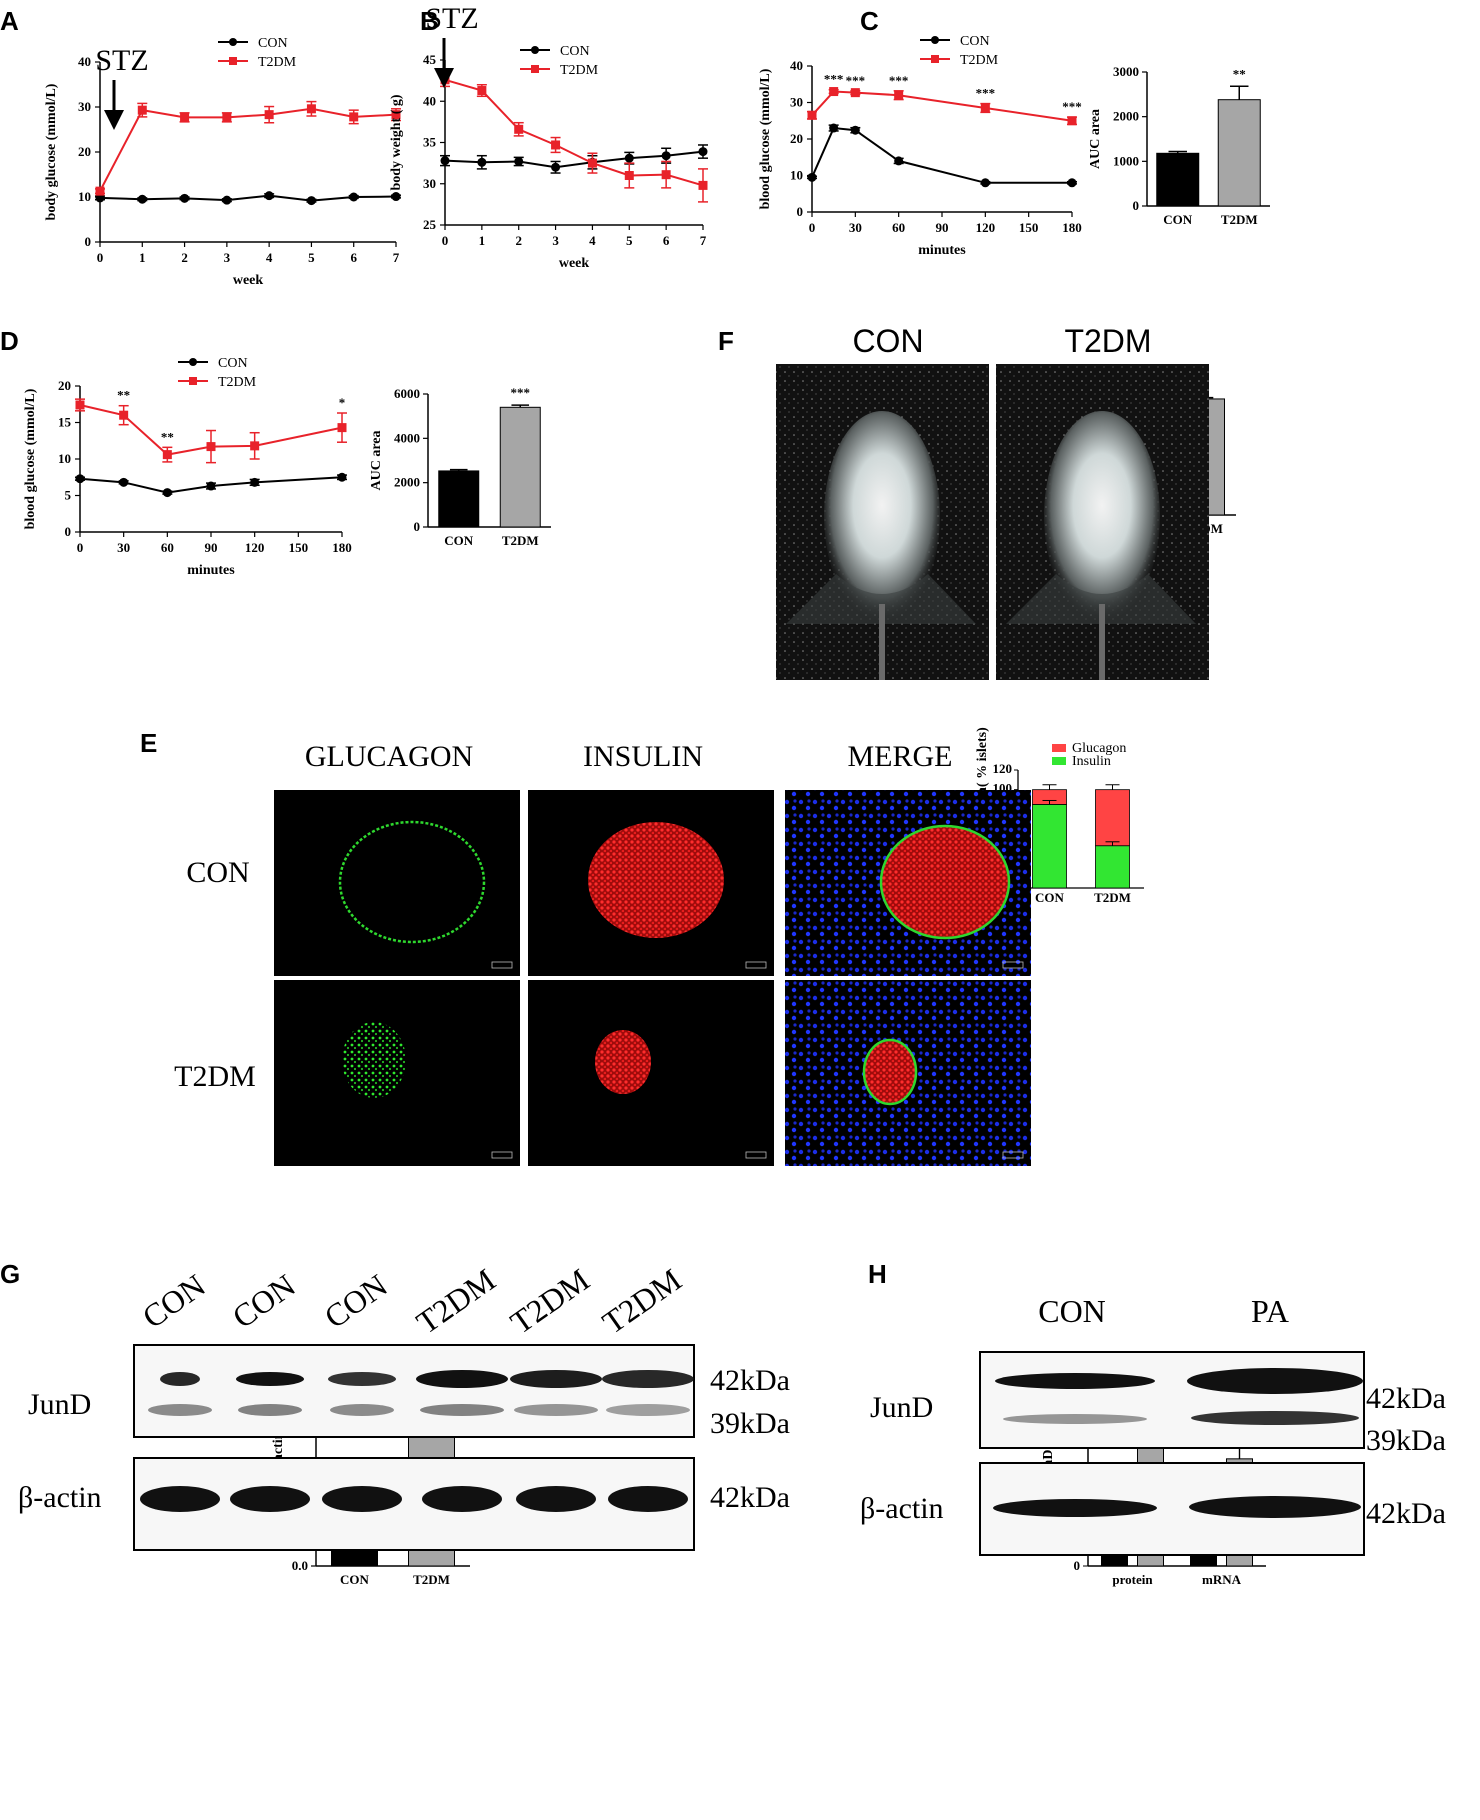 The width and height of the screenshot is (1480, 1820). Describe the element at coordinates (1075, 1381) in the screenshot. I see `band-jund-42-con` at that location.